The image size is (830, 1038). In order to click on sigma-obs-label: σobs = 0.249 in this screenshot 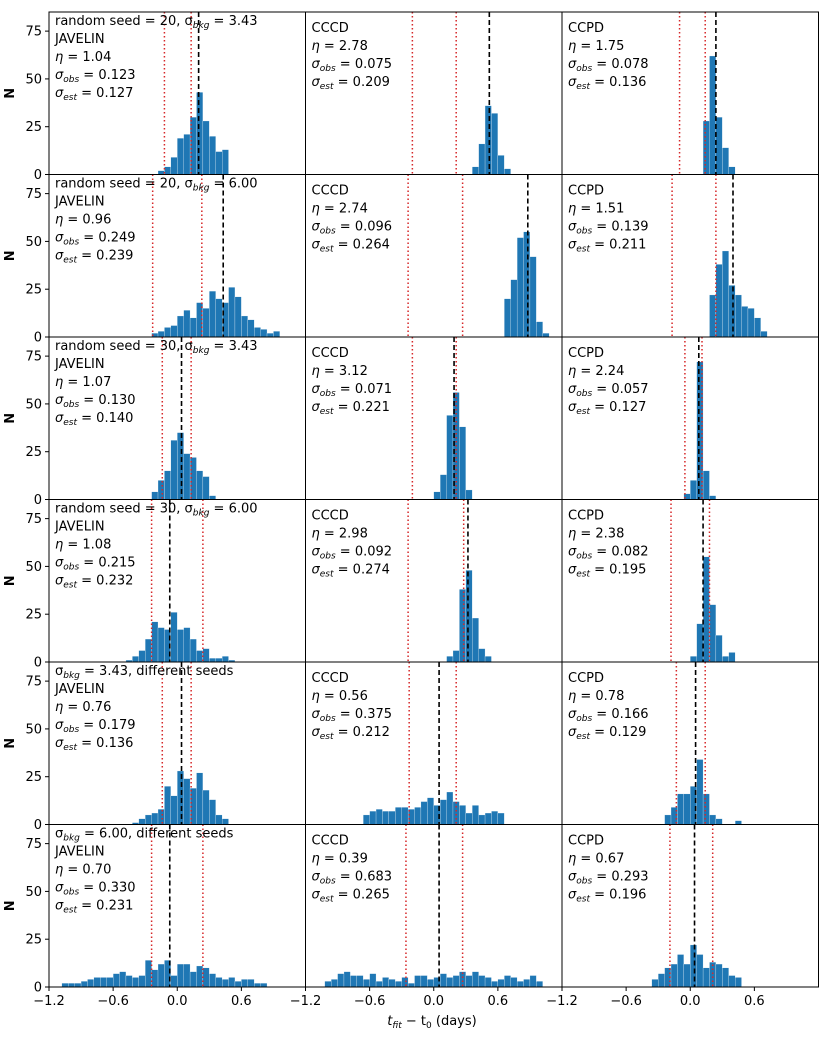, I will do `click(95, 239)`.